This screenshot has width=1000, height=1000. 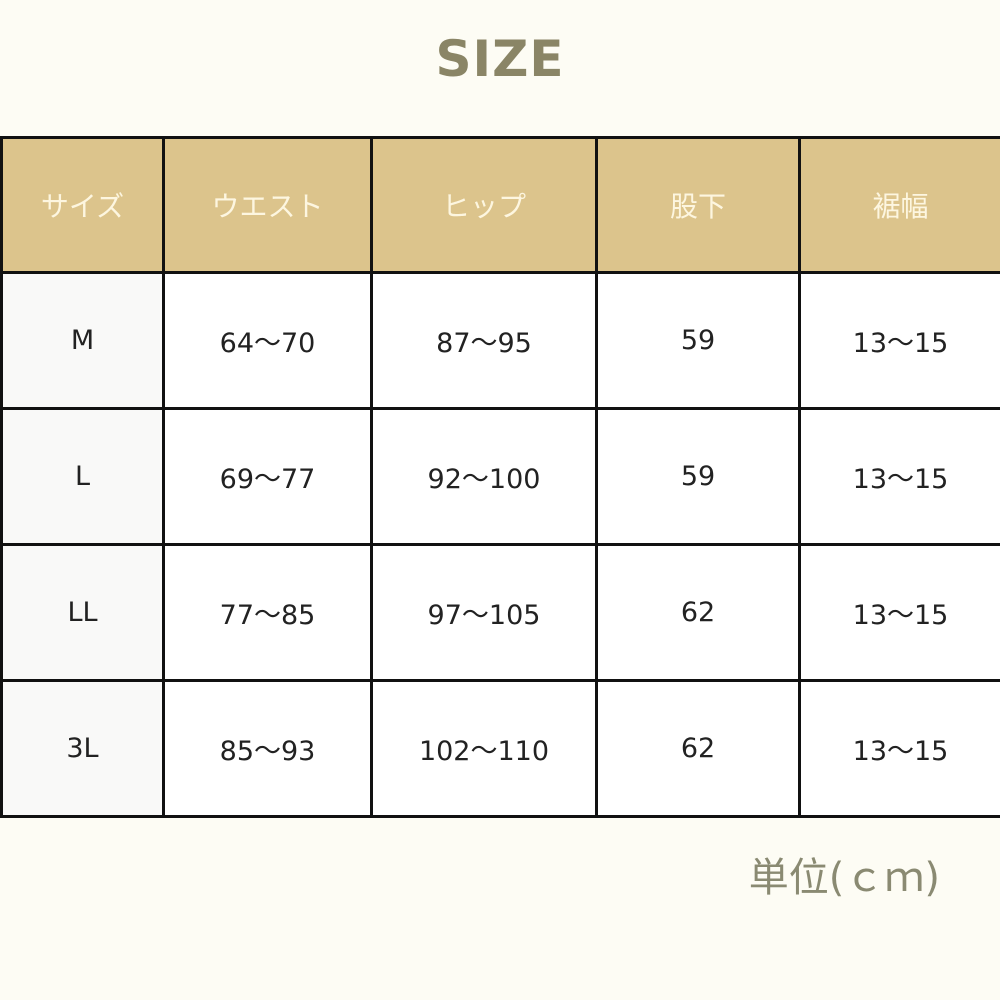 What do you see at coordinates (267, 340) in the screenshot?
I see `table-cell: 64〜70` at bounding box center [267, 340].